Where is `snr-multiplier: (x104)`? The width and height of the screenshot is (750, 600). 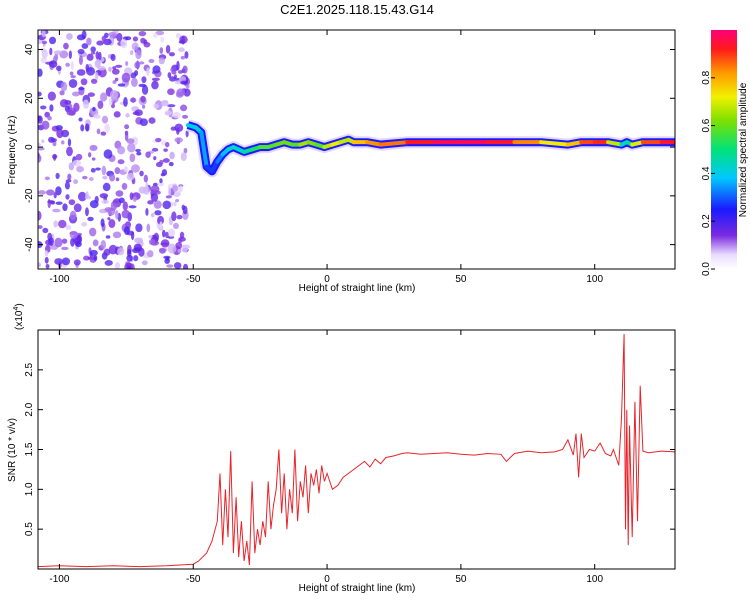
snr-multiplier: (x104) is located at coordinates (19, 316).